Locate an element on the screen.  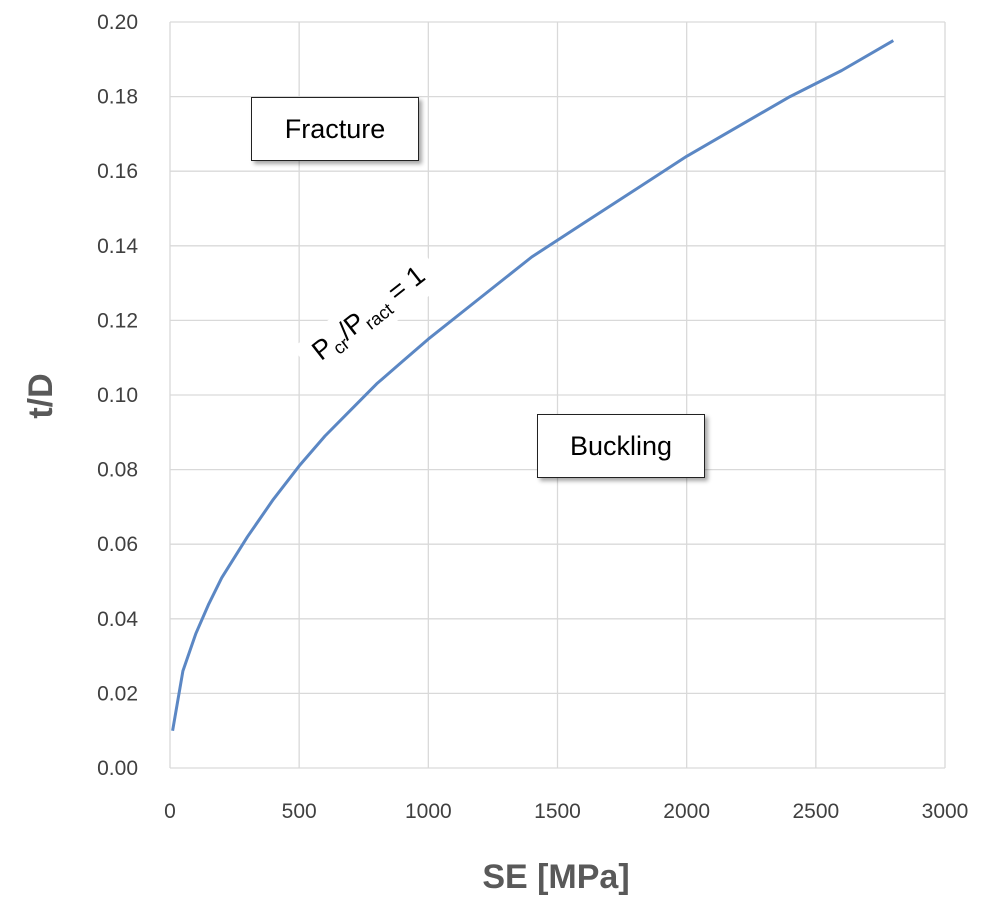
x-tick-label: 2000 is located at coordinates (686, 811).